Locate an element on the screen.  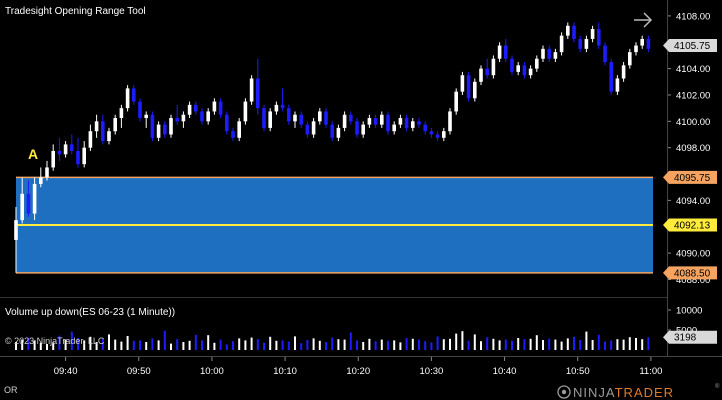
arrow-right-icon is located at coordinates (643, 20).